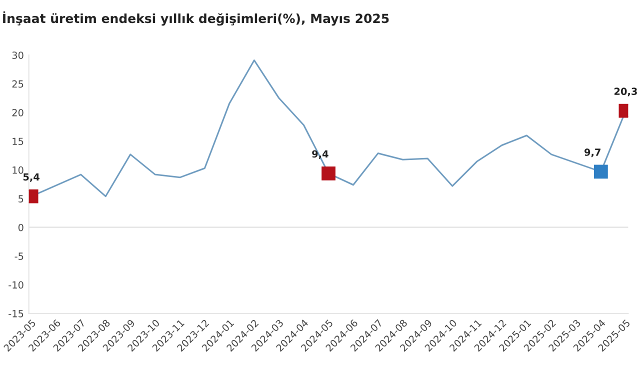  Describe the element at coordinates (21, 228) in the screenshot. I see `y-tick-label: 0` at that location.